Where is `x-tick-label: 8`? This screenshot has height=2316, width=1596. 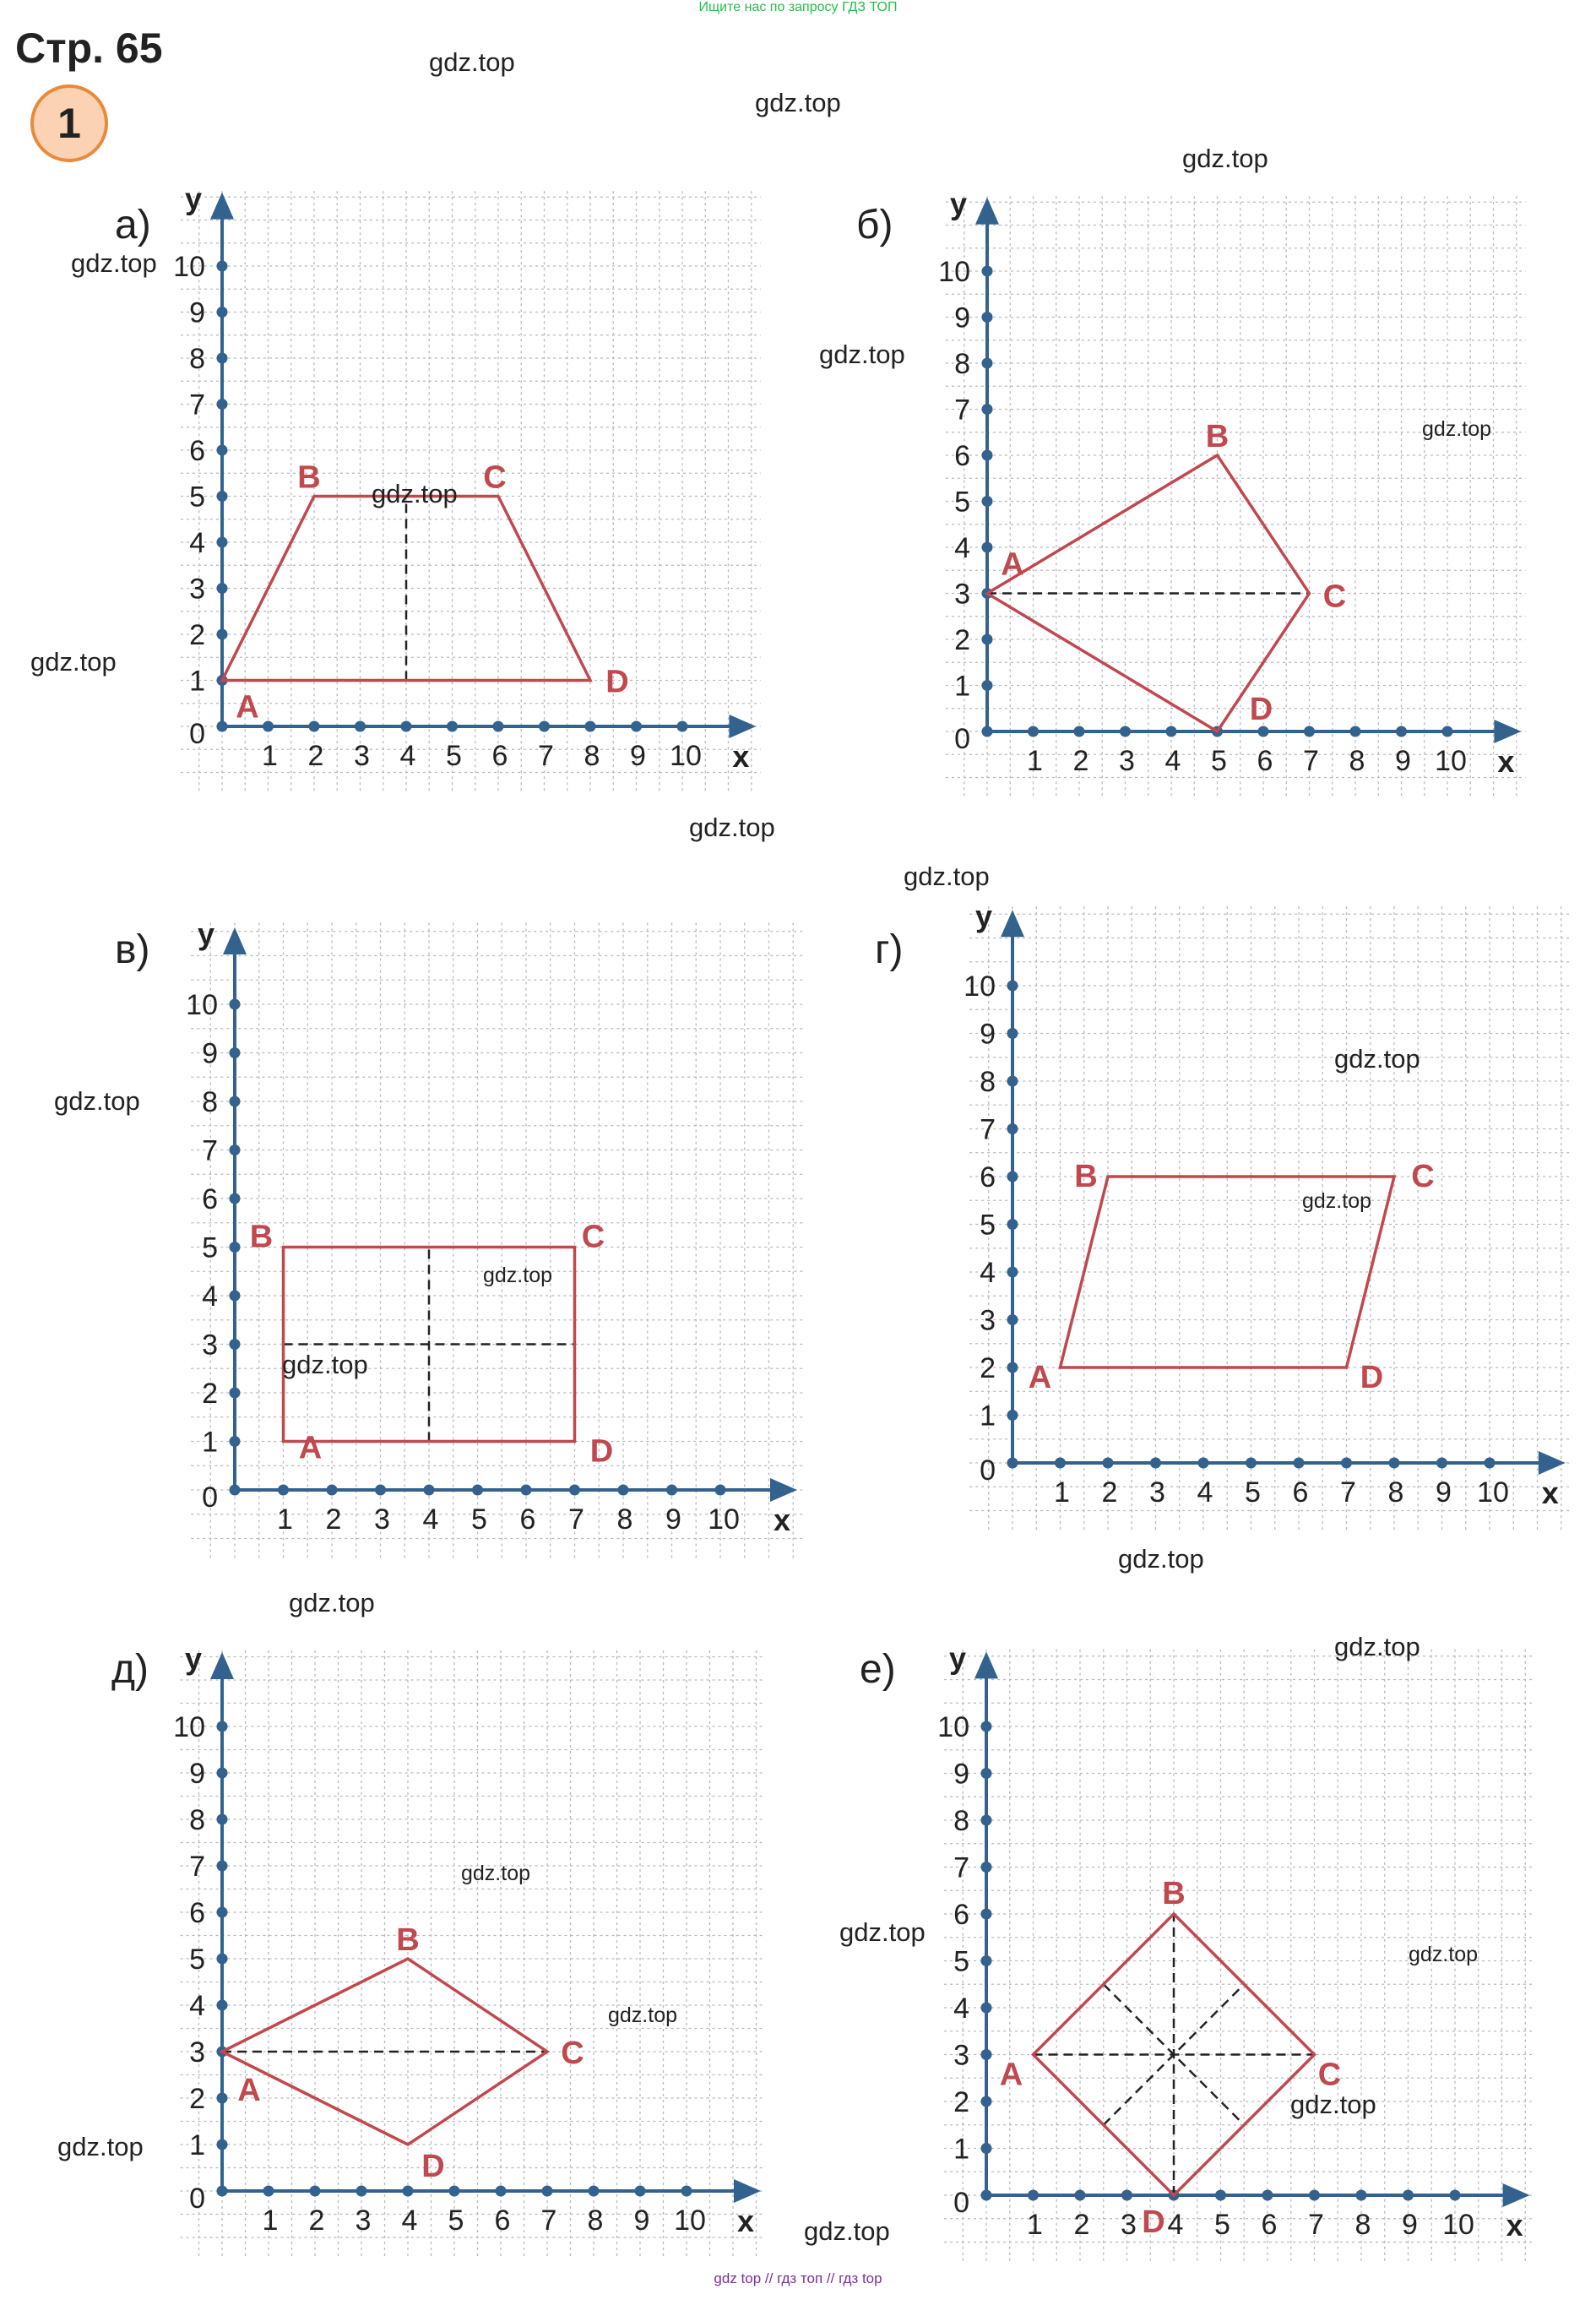 x-tick-label: 8 is located at coordinates (592, 756).